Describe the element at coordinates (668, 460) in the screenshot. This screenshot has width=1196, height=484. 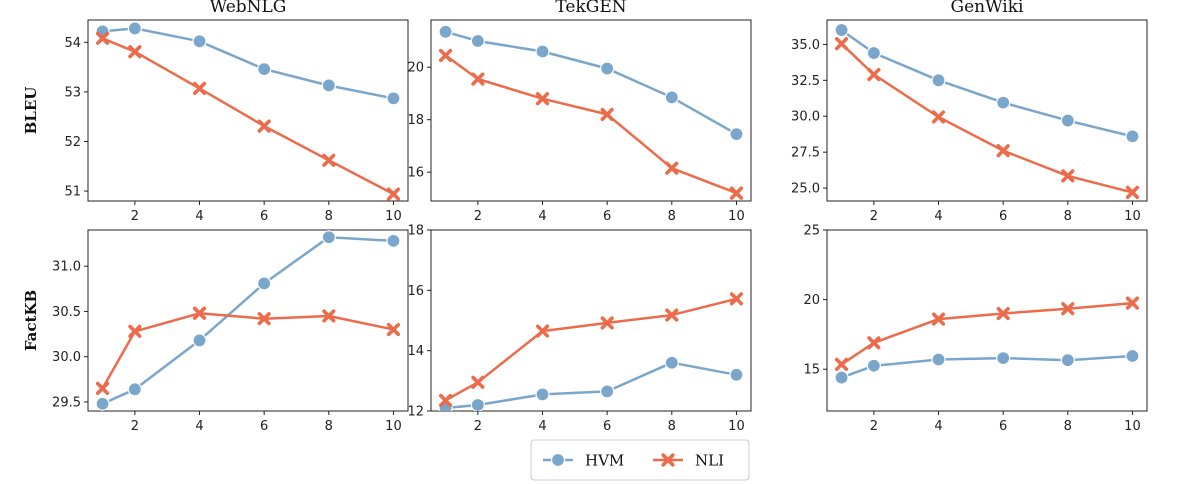
I see `legend-marker-nli` at that location.